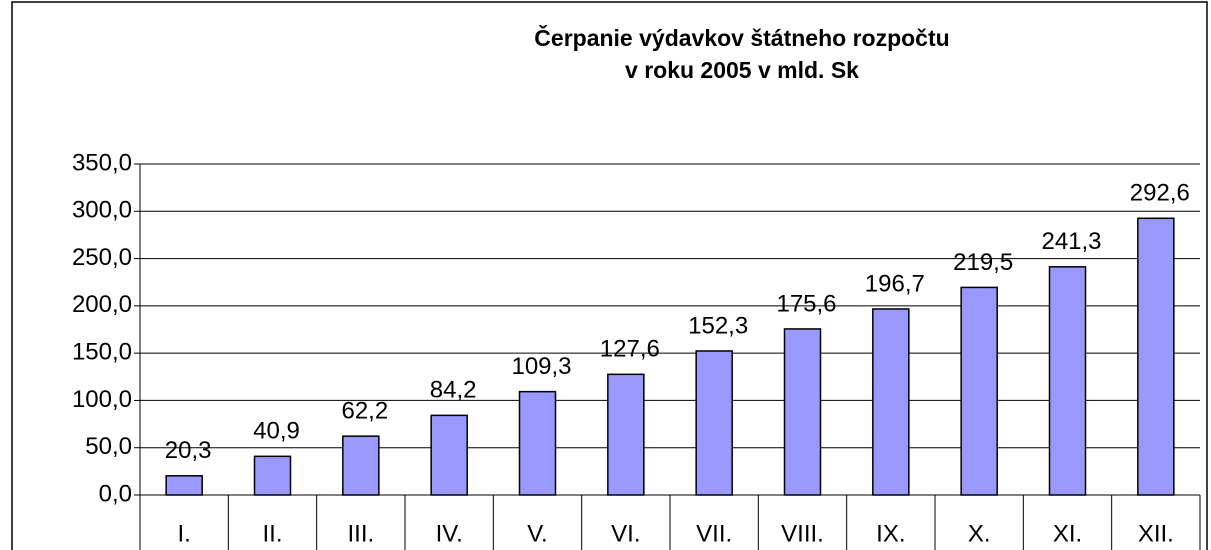  I want to click on data-label: 196,7, so click(895, 283).